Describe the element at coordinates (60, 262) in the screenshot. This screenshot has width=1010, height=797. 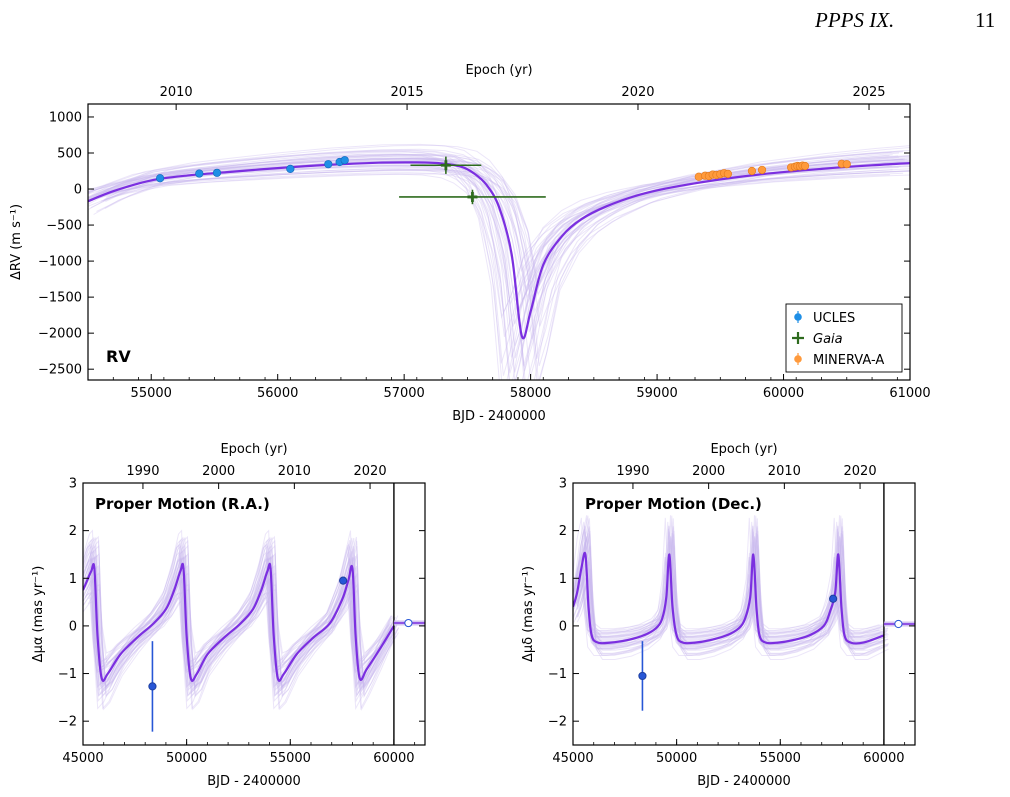
I see `y-tick-label: −1000` at that location.